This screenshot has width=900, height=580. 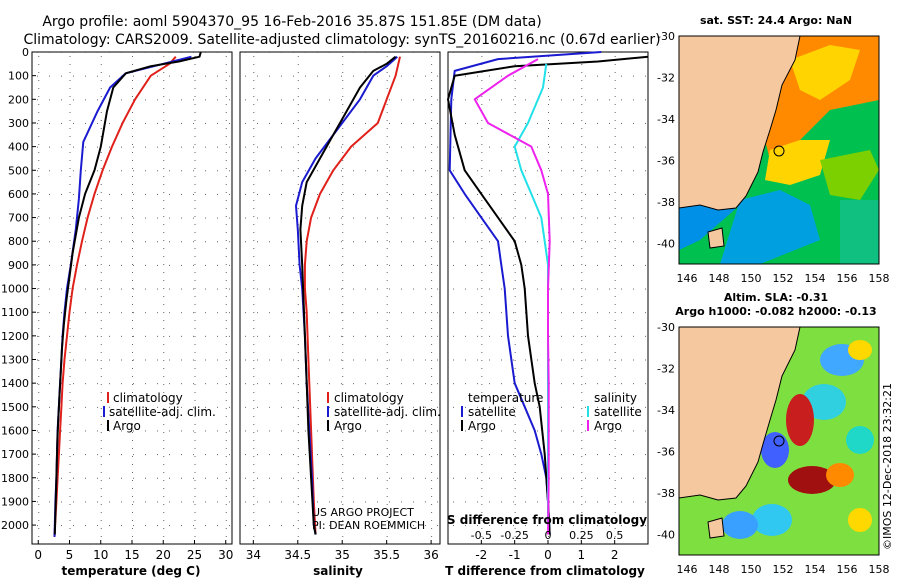 I want to click on depth-tick-label: 1600, so click(x=15, y=430).